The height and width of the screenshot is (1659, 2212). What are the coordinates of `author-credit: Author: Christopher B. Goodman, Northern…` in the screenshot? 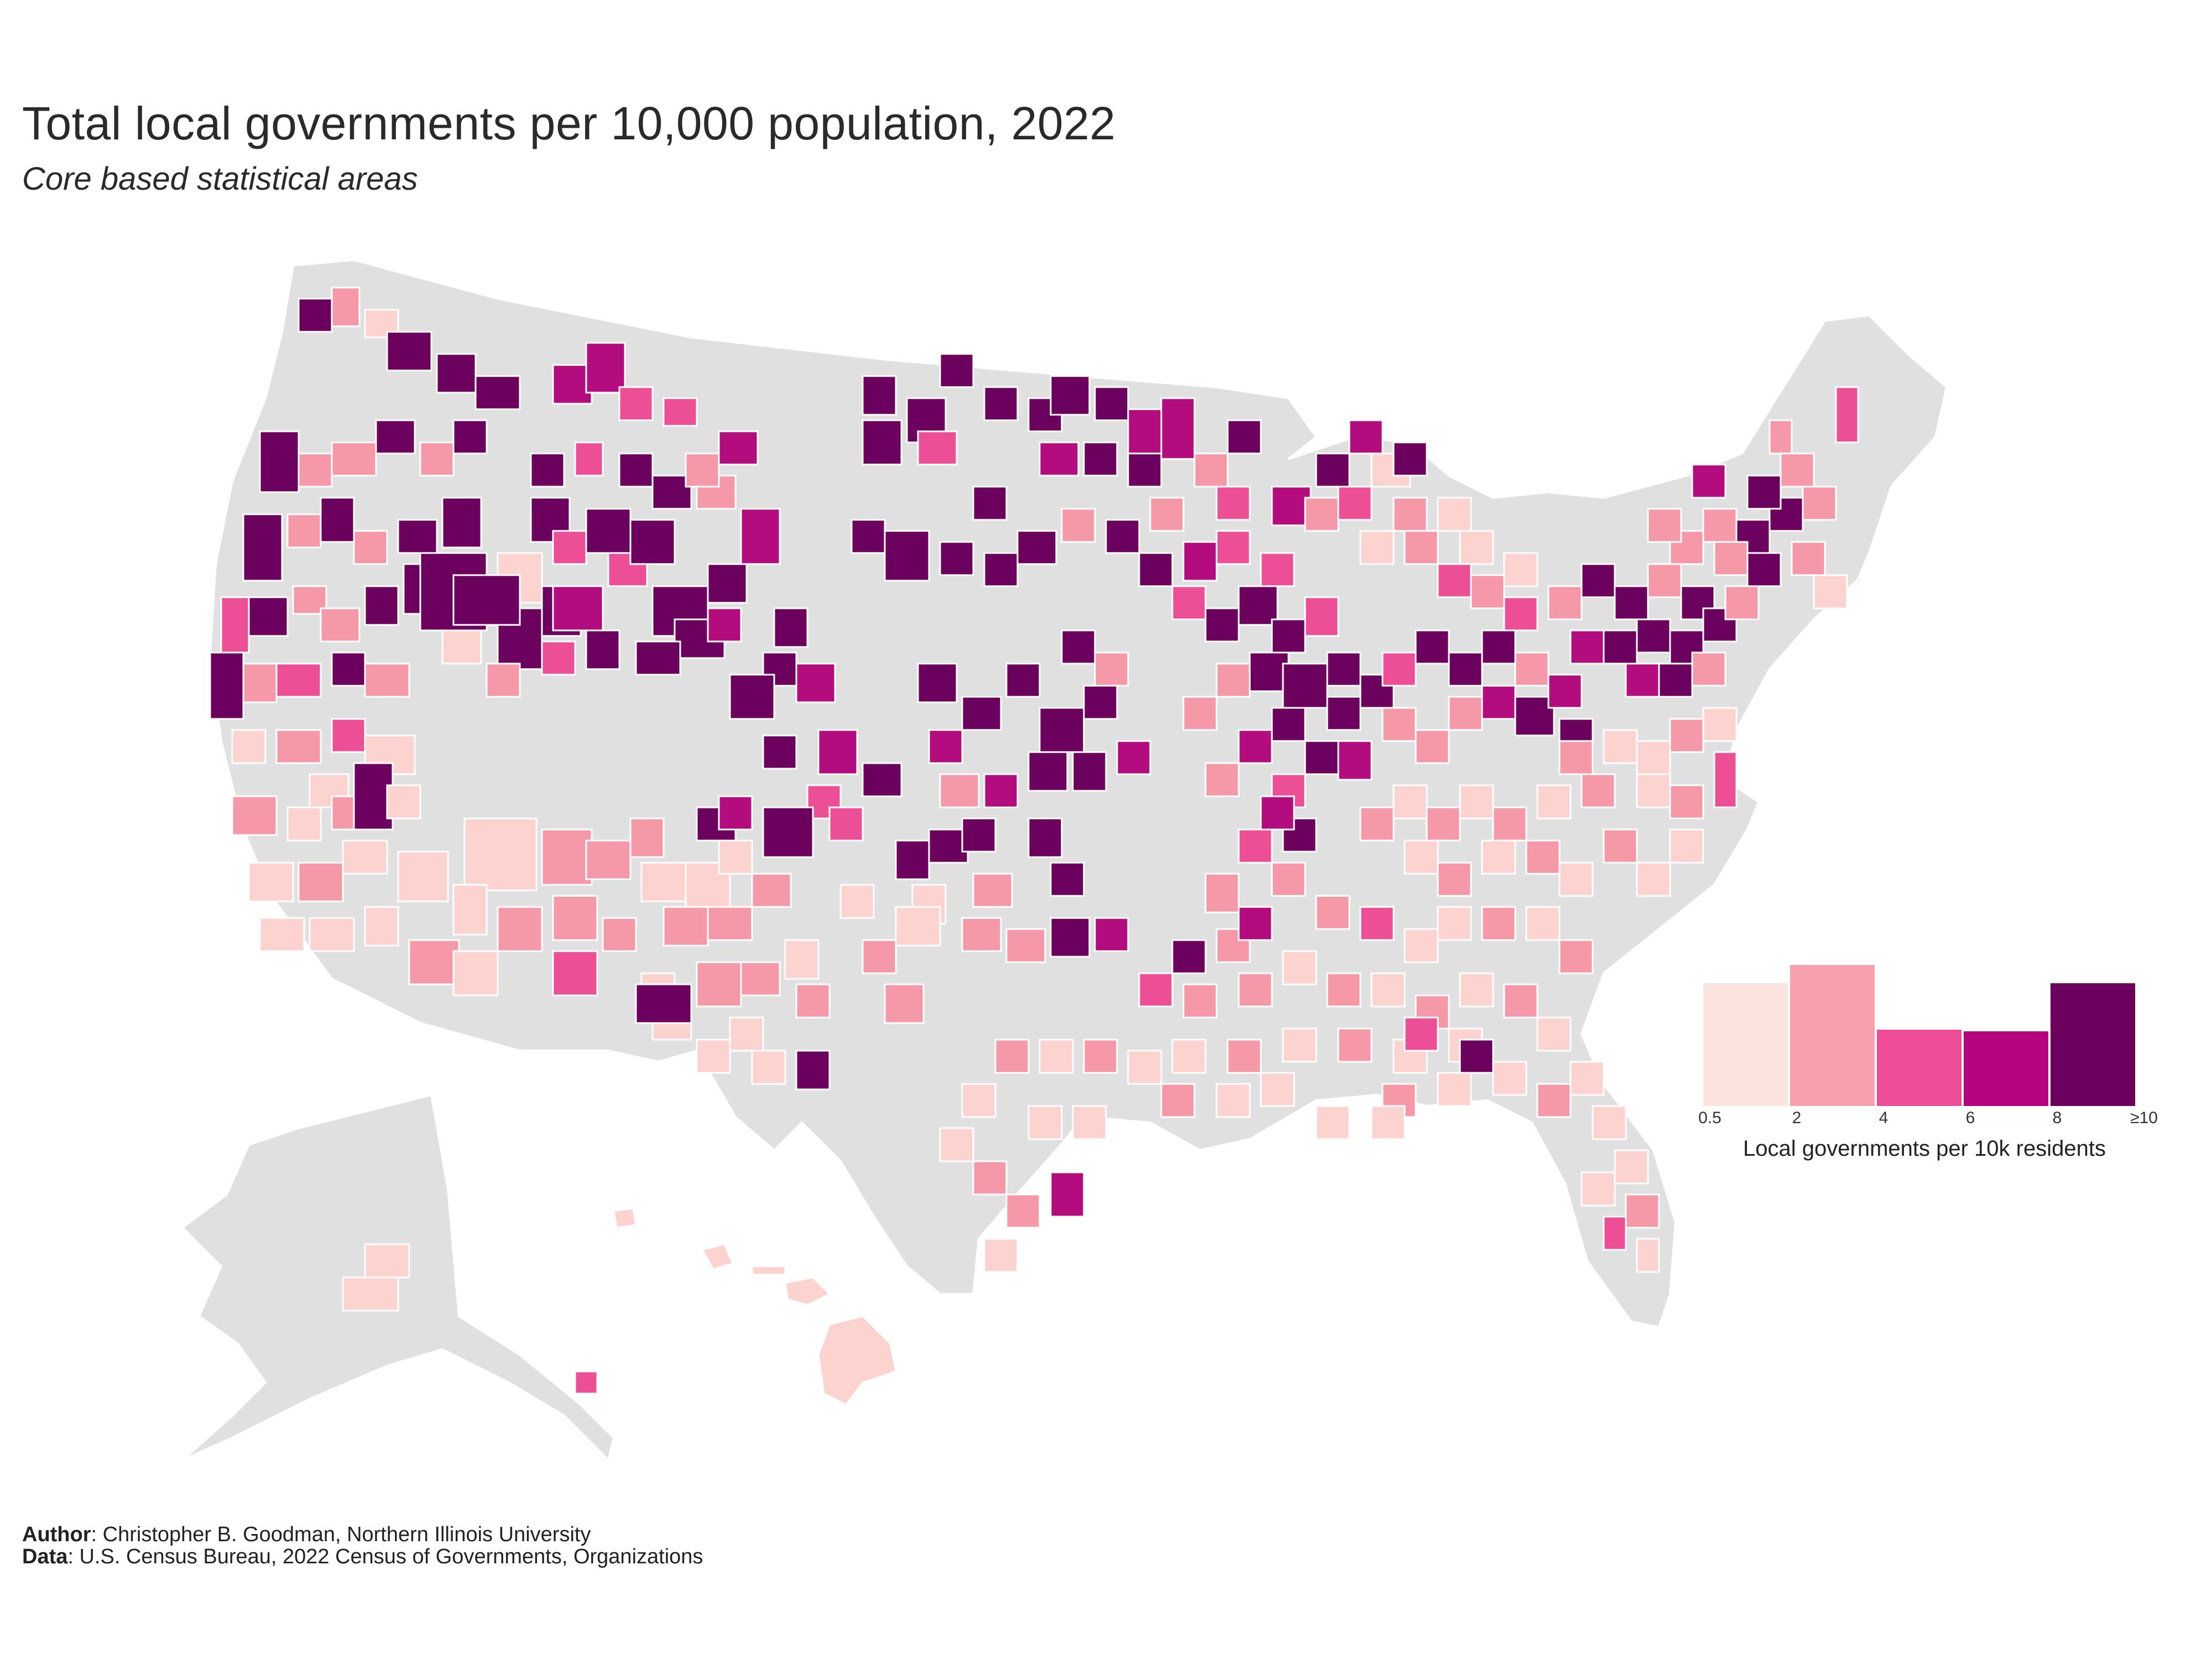 It's located at (362, 1535).